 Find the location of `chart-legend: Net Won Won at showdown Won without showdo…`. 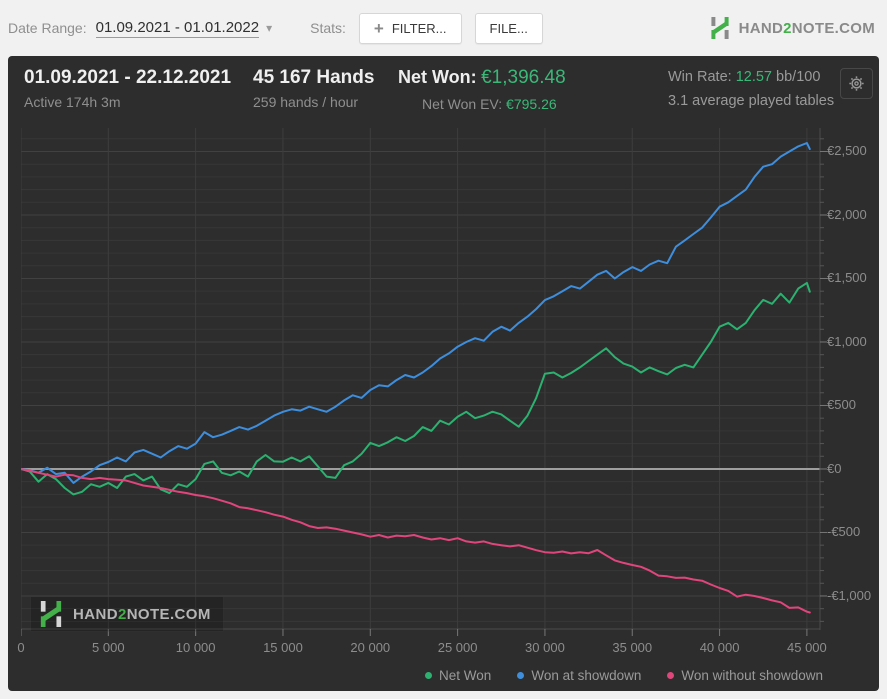

chart-legend: Net Won Won at showdown Won without showdo… is located at coordinates (624, 675).